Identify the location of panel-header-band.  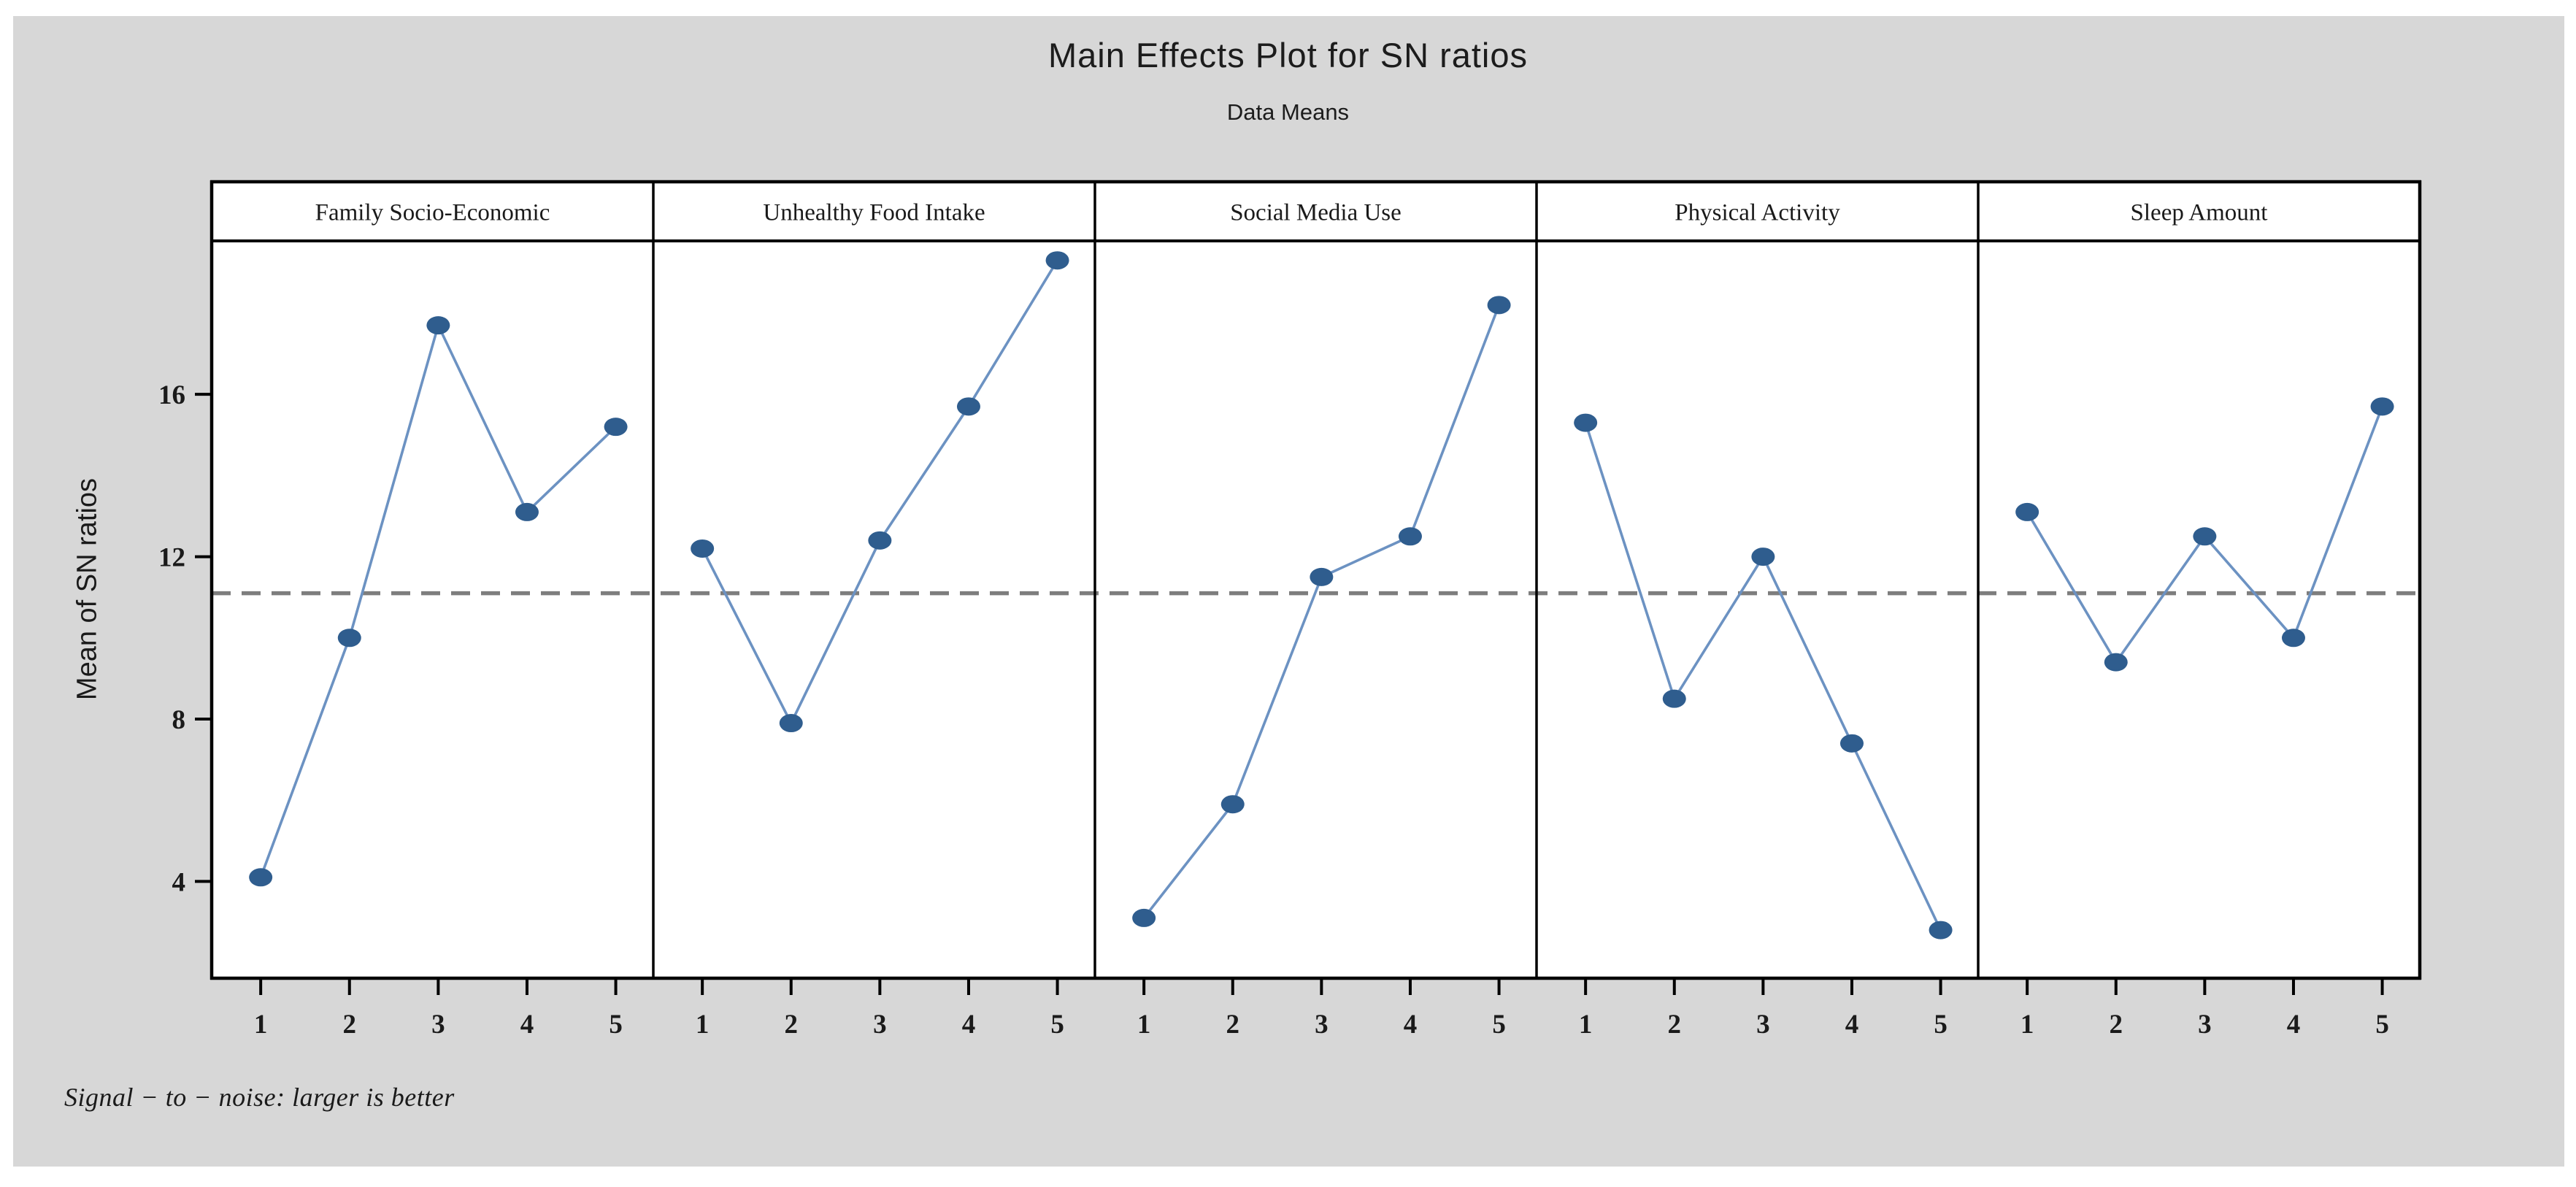
(1316, 211).